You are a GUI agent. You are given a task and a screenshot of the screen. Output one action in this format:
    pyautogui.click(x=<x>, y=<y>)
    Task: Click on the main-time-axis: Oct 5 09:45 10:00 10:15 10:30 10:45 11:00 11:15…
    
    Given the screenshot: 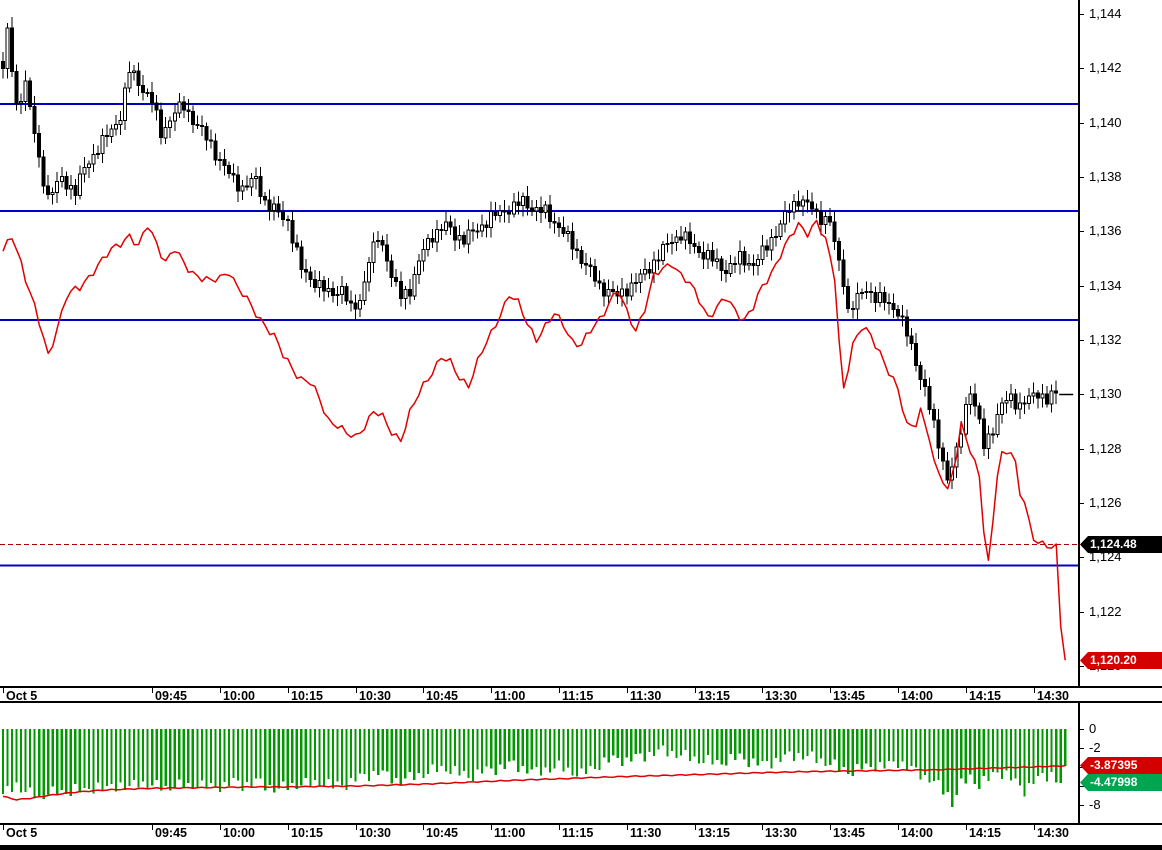 What is the action you would take?
    pyautogui.click(x=581, y=694)
    